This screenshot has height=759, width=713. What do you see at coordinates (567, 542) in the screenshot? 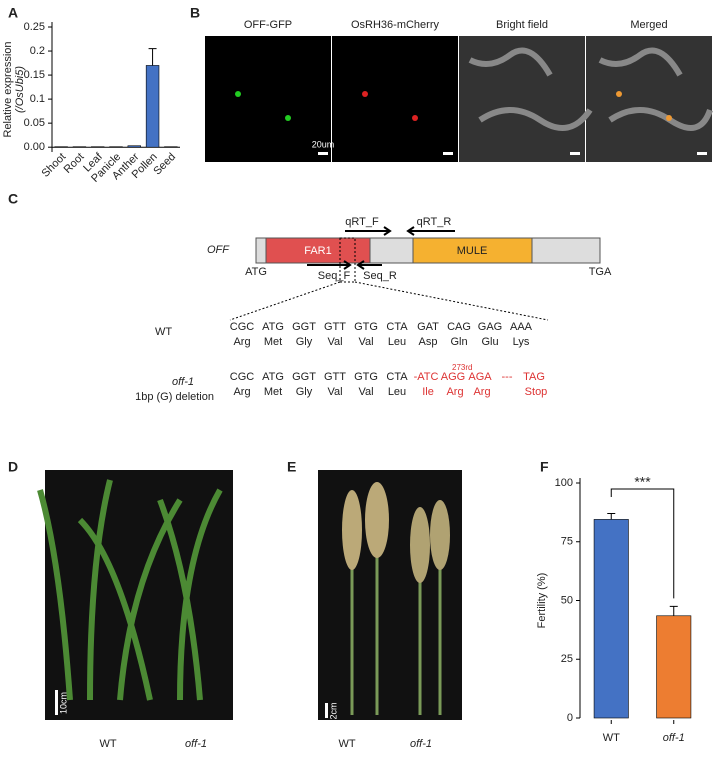
I see `y-tick-label: 75` at bounding box center [567, 542].